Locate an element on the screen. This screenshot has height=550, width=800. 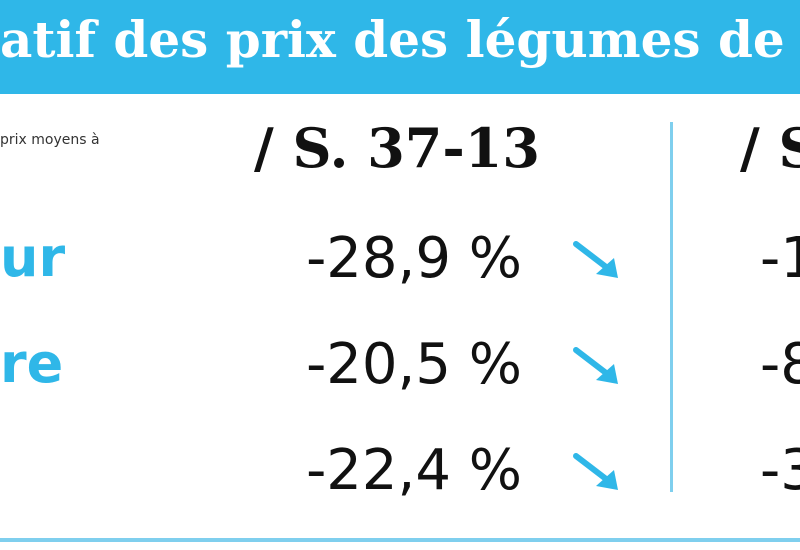
row-value: -20,5 % is located at coordinates (414, 364).